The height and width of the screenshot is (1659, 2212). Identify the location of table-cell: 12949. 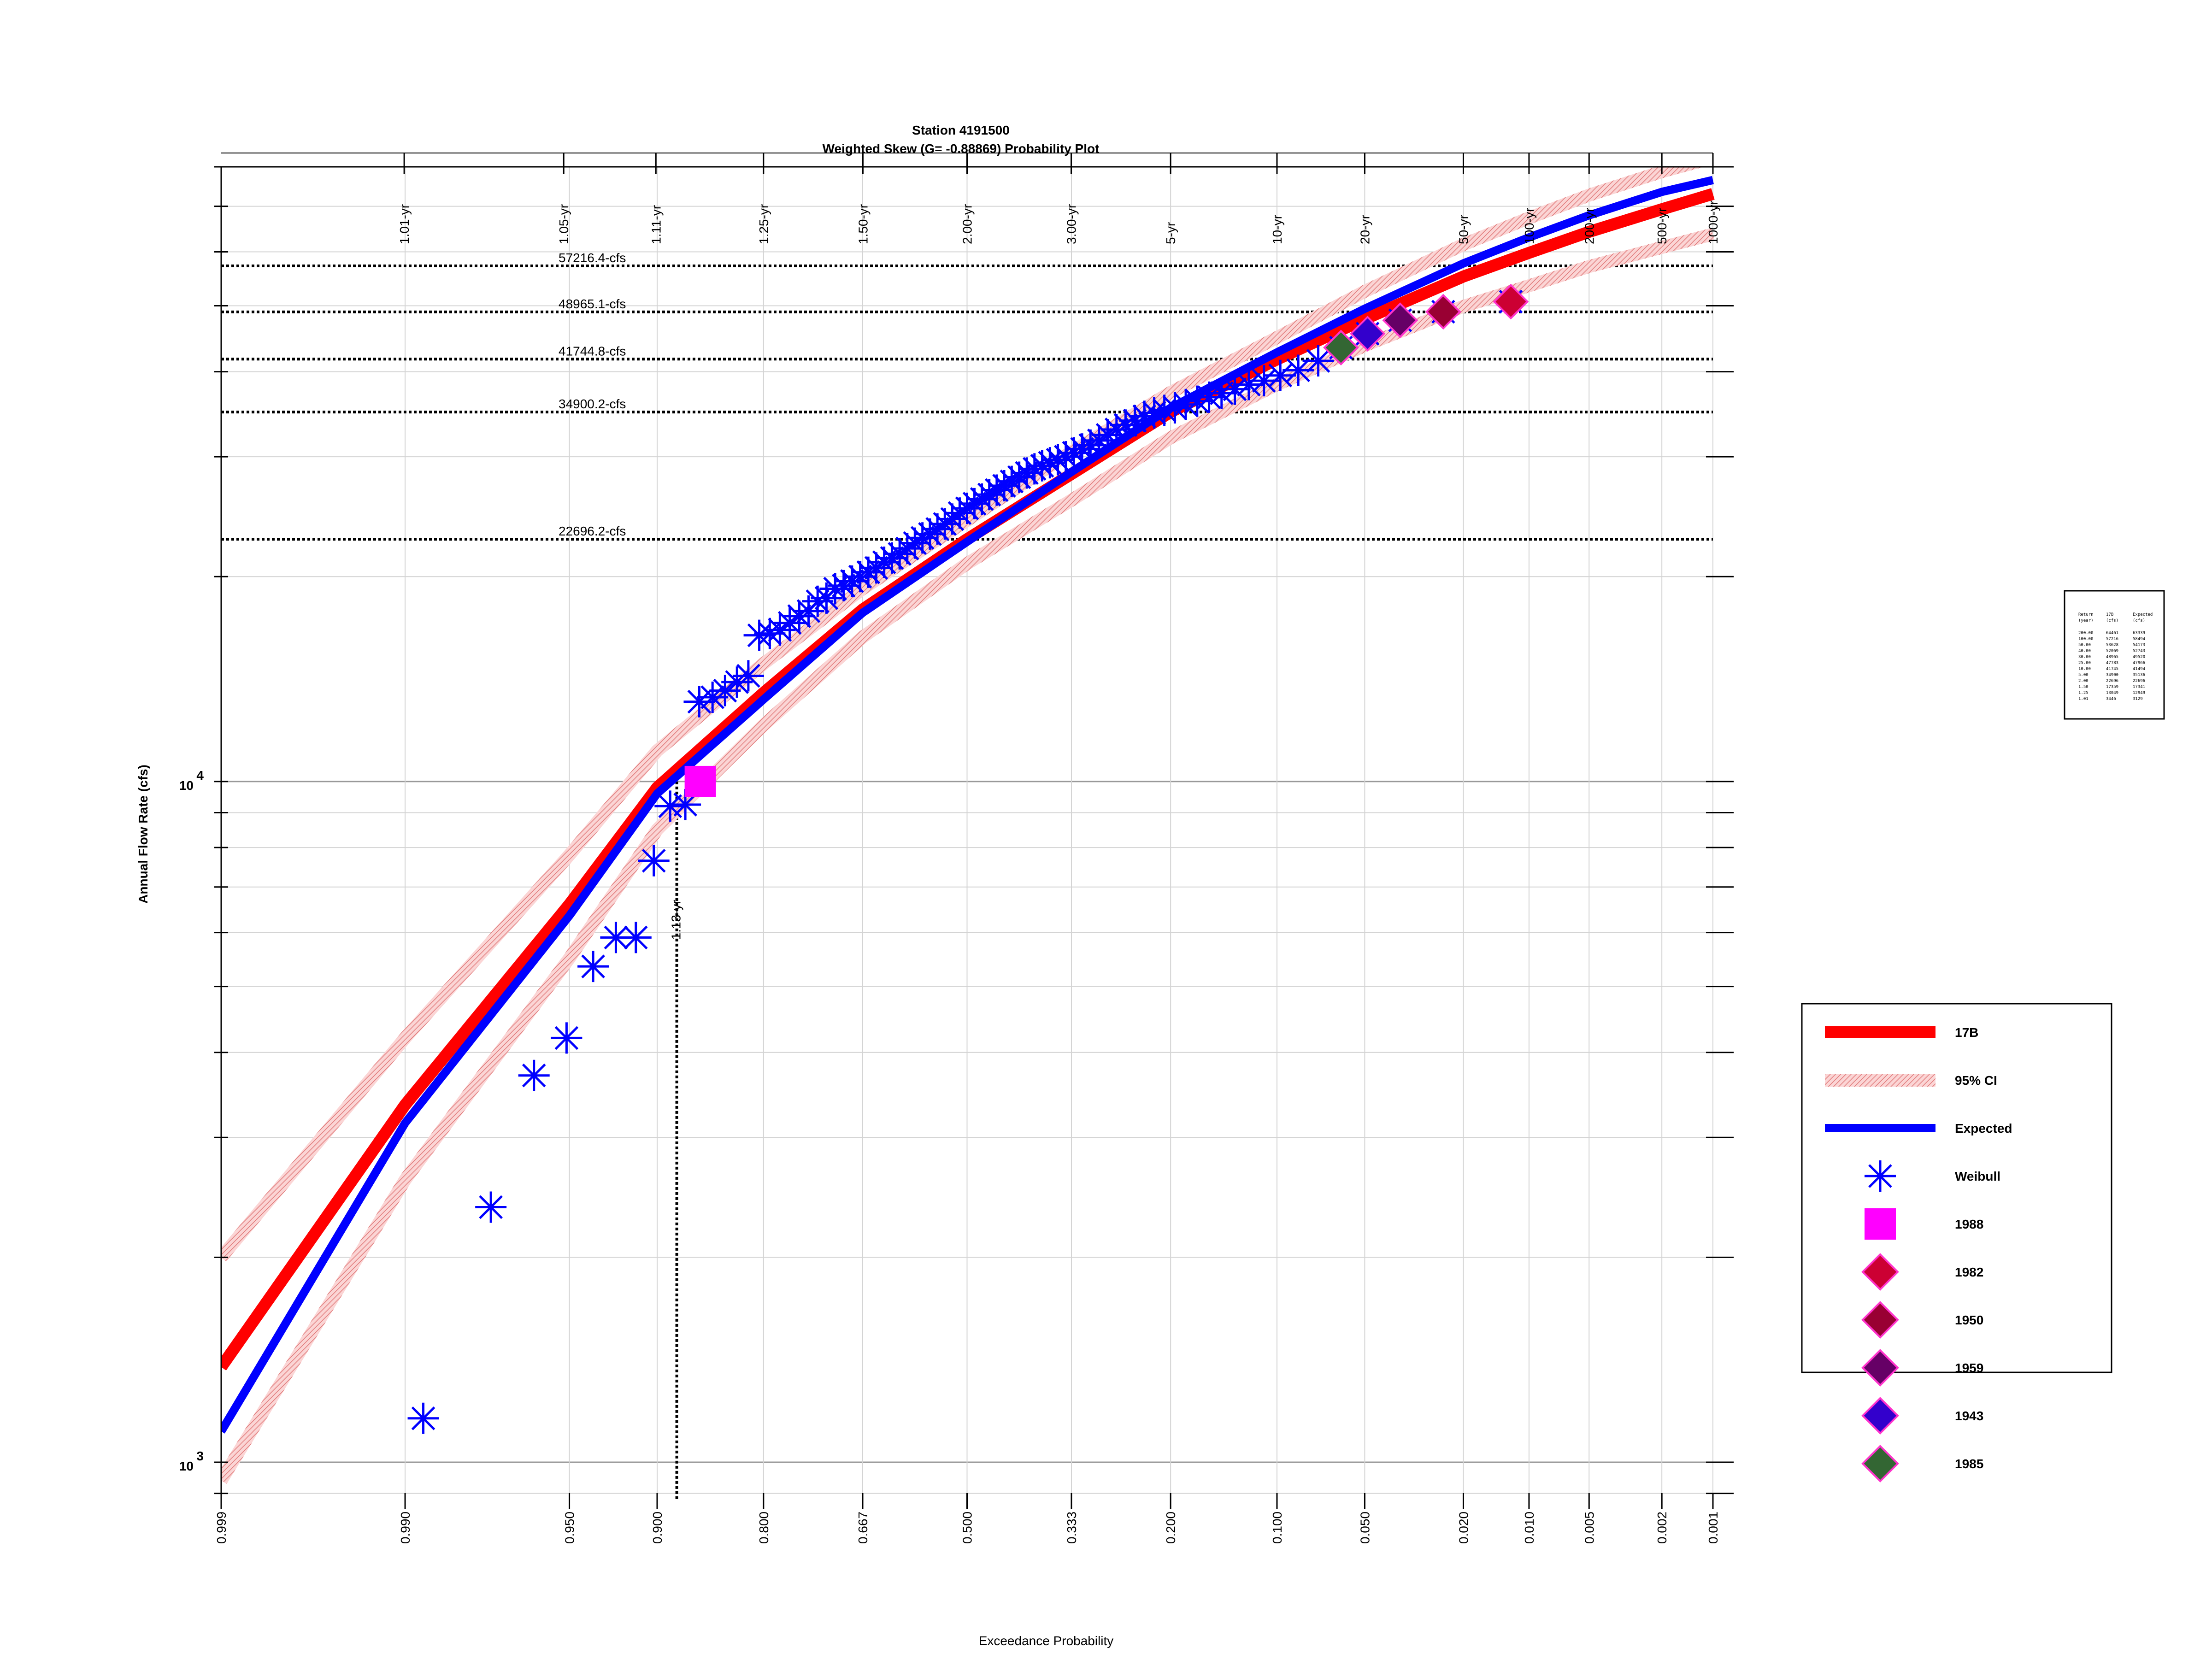
(2139, 693).